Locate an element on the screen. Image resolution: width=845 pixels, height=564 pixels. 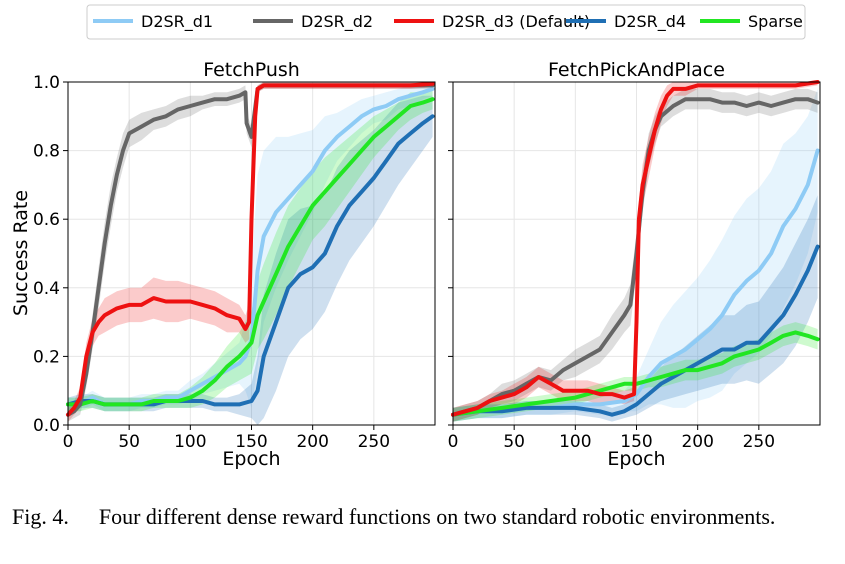
y-axis-label: Success Rate is located at coordinates (21, 253).